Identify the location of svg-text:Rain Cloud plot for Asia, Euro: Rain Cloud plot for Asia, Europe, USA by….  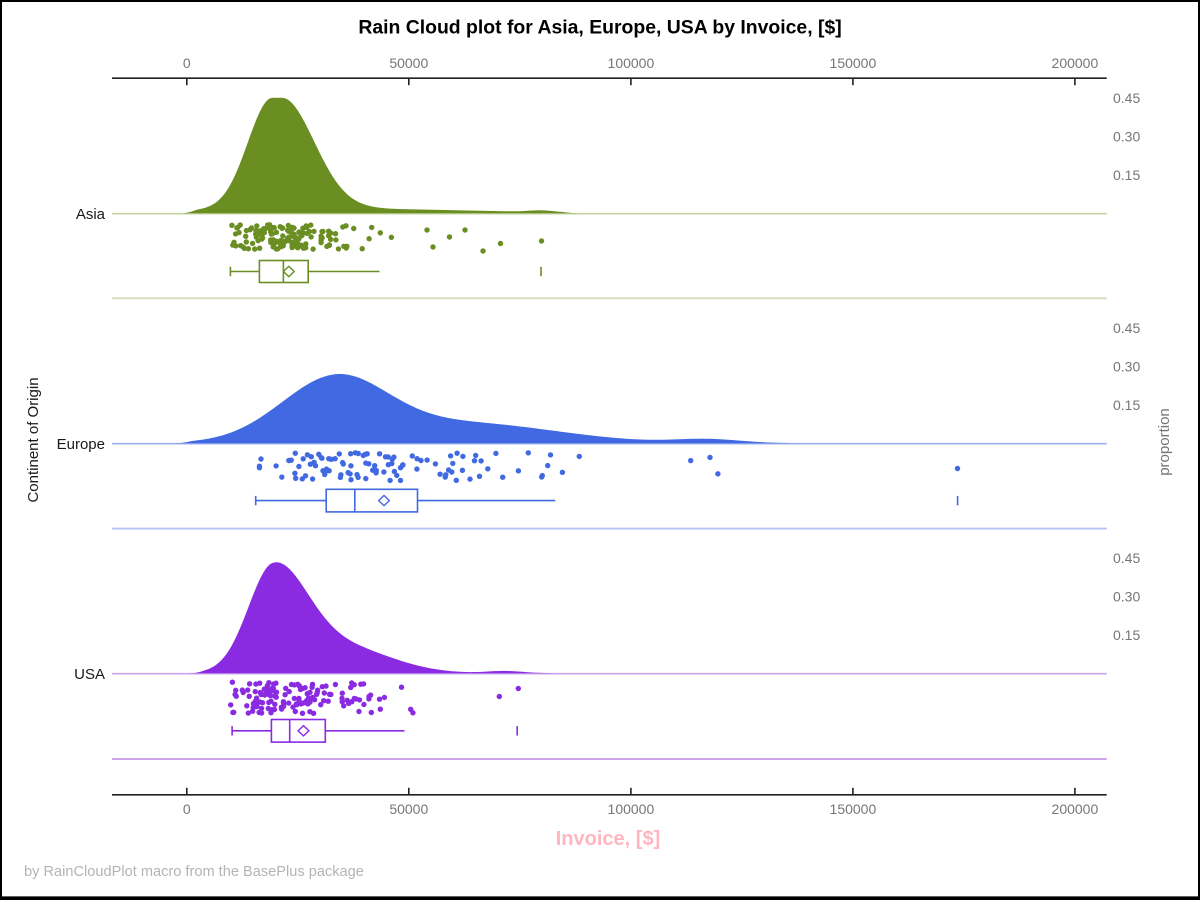
(599, 27).